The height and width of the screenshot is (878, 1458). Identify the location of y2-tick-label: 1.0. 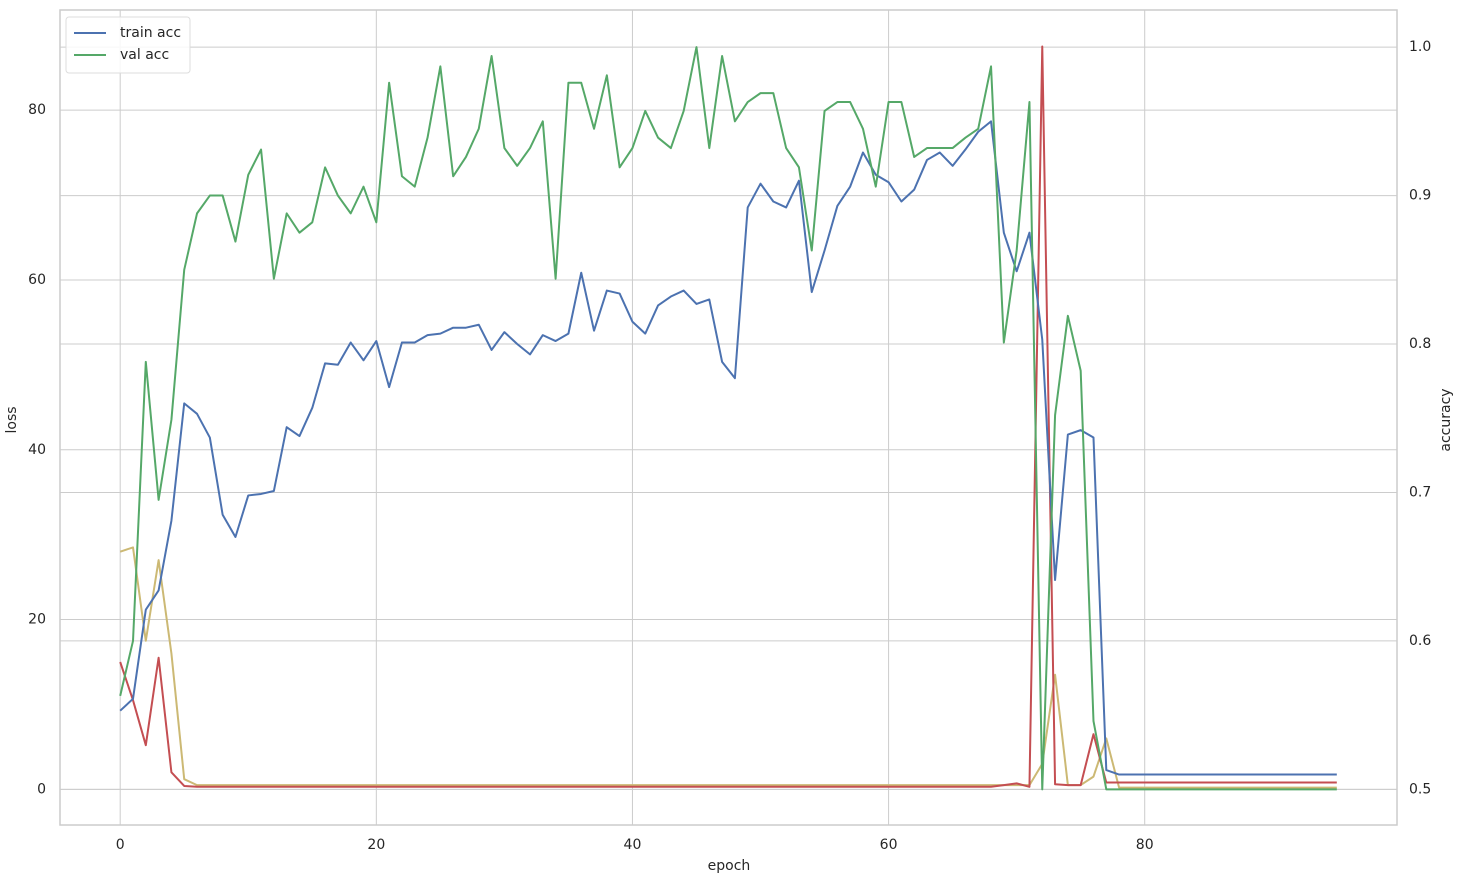
(1420, 47).